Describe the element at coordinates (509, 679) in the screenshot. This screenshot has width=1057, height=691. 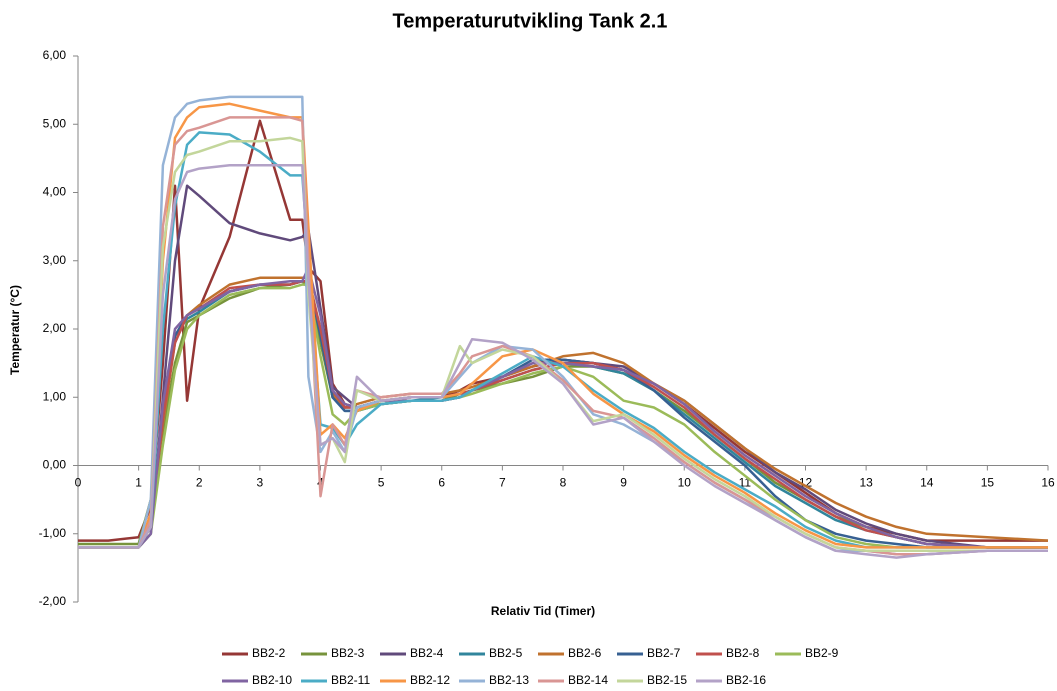
I see `legend-label: BB2-13` at that location.